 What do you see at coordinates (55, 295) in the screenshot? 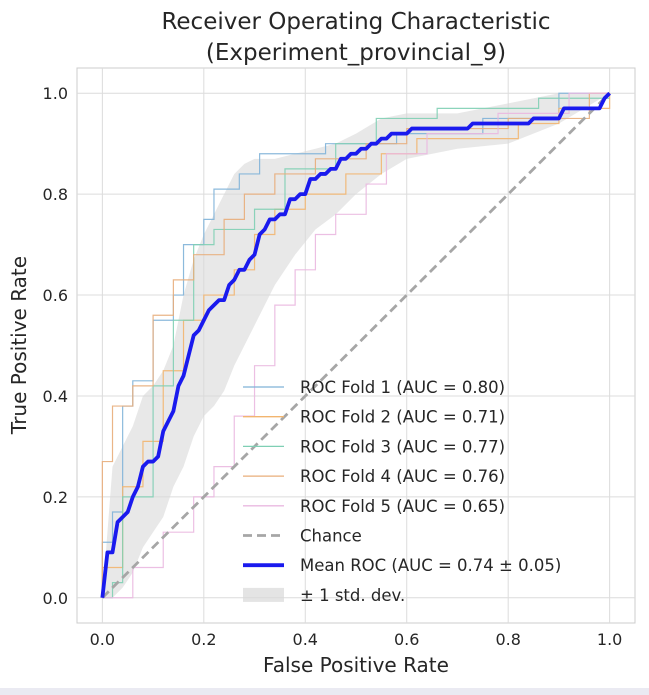
I see `y-tick-label: 0.6` at bounding box center [55, 295].